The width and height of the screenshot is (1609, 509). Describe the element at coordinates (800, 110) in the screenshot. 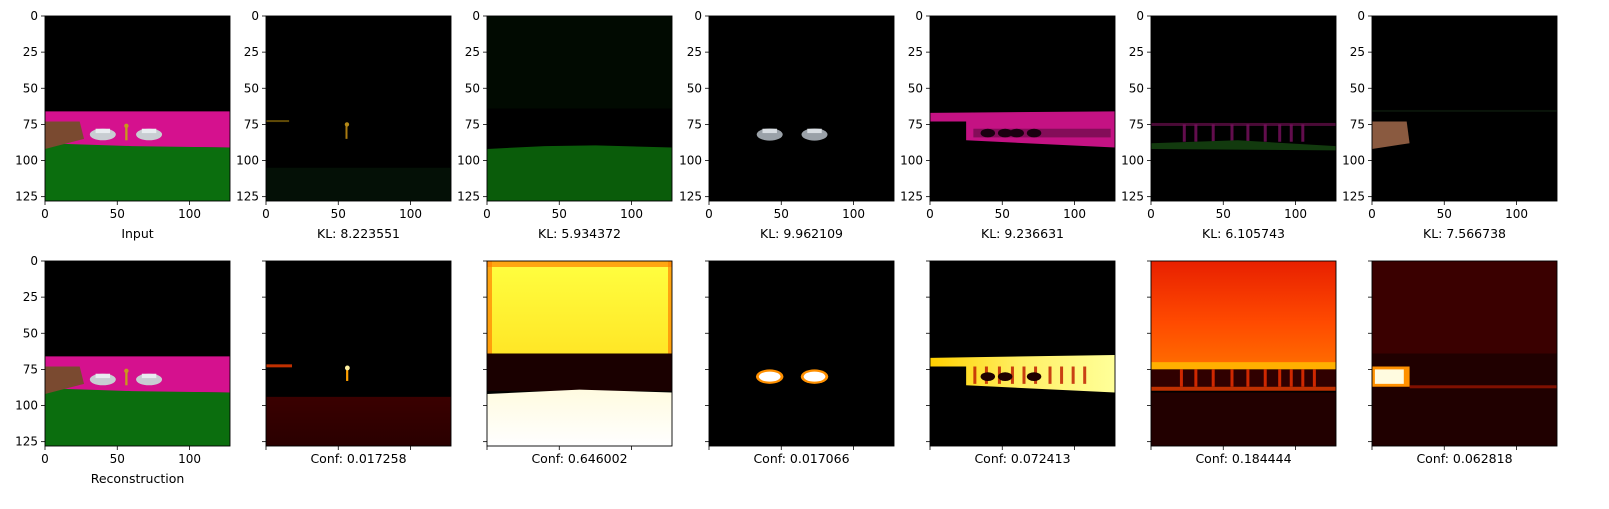

I see `panel-comp3` at that location.